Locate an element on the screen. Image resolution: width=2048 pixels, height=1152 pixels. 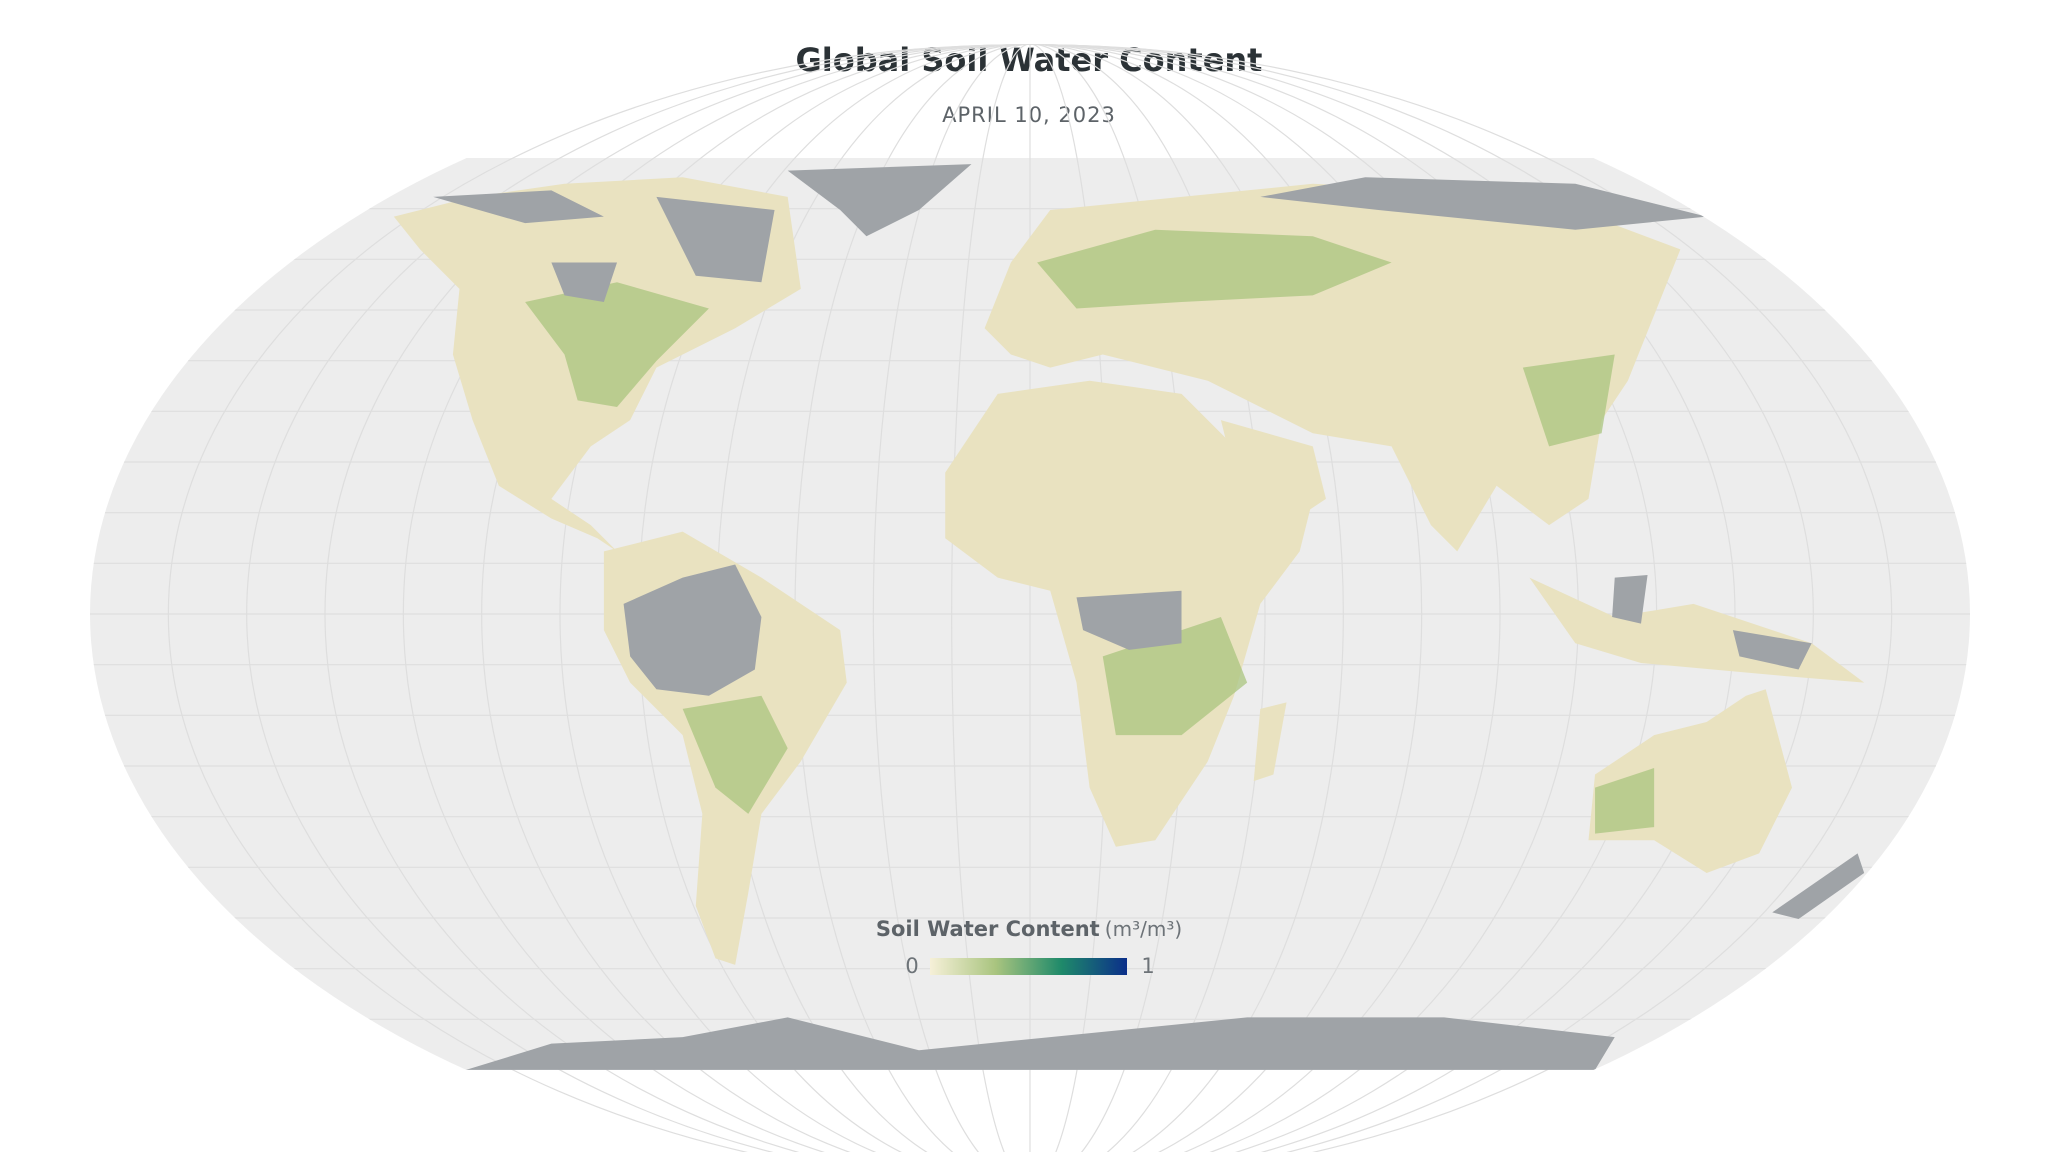
map-subtitle: APRIL 10, 2023 is located at coordinates (1029, 115).